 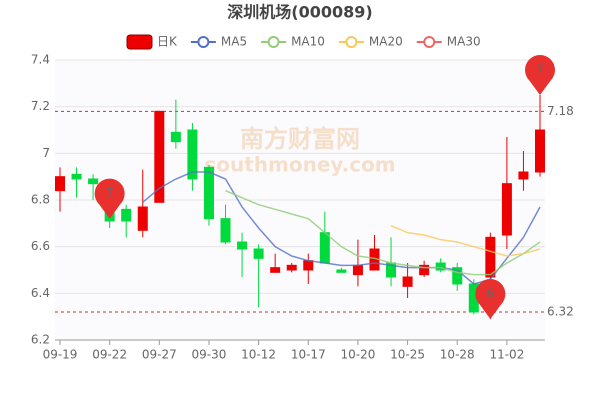 I want to click on watermark-text: southmoney.com, so click(x=299, y=165).